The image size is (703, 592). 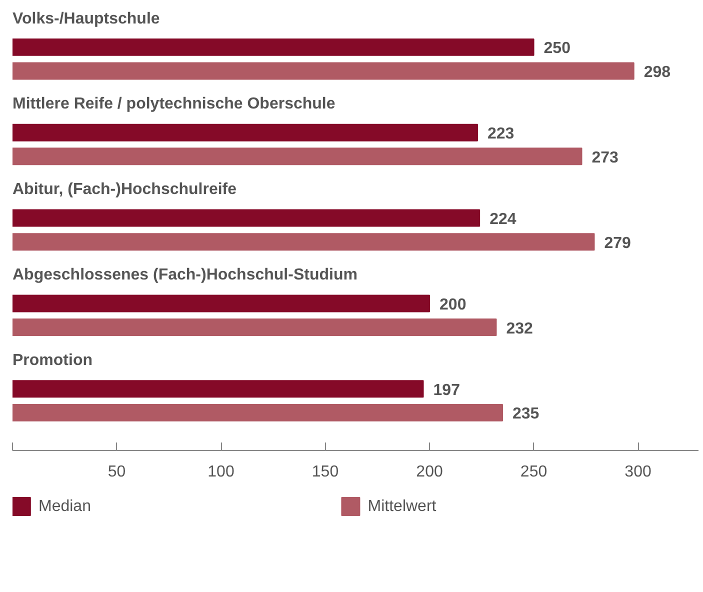 What do you see at coordinates (557, 49) in the screenshot?
I see `data-label: 250` at bounding box center [557, 49].